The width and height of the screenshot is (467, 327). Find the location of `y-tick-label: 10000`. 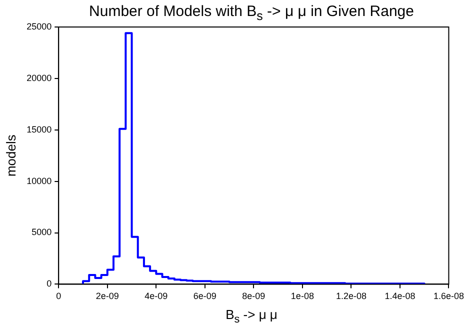

y-tick-label: 10000 is located at coordinates (39, 181).